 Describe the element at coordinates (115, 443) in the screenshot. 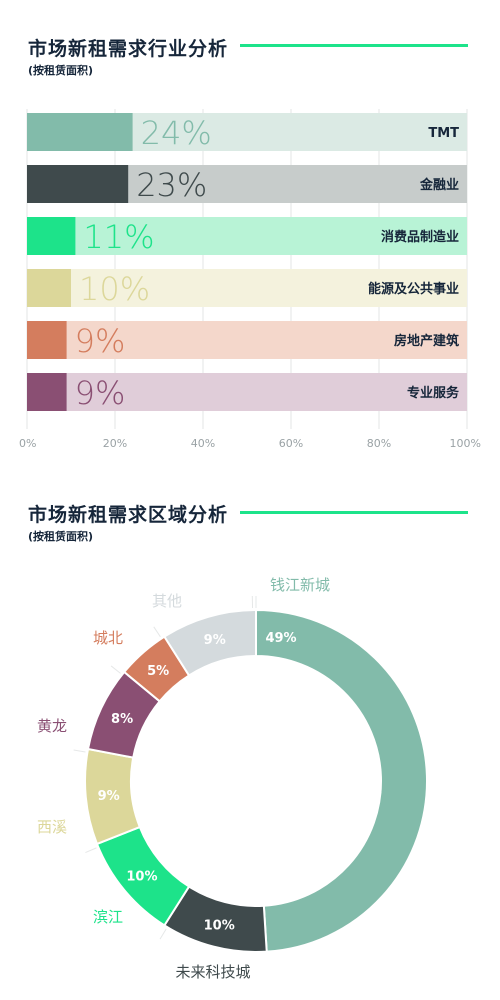

I see `x-tick-label: 20%` at that location.